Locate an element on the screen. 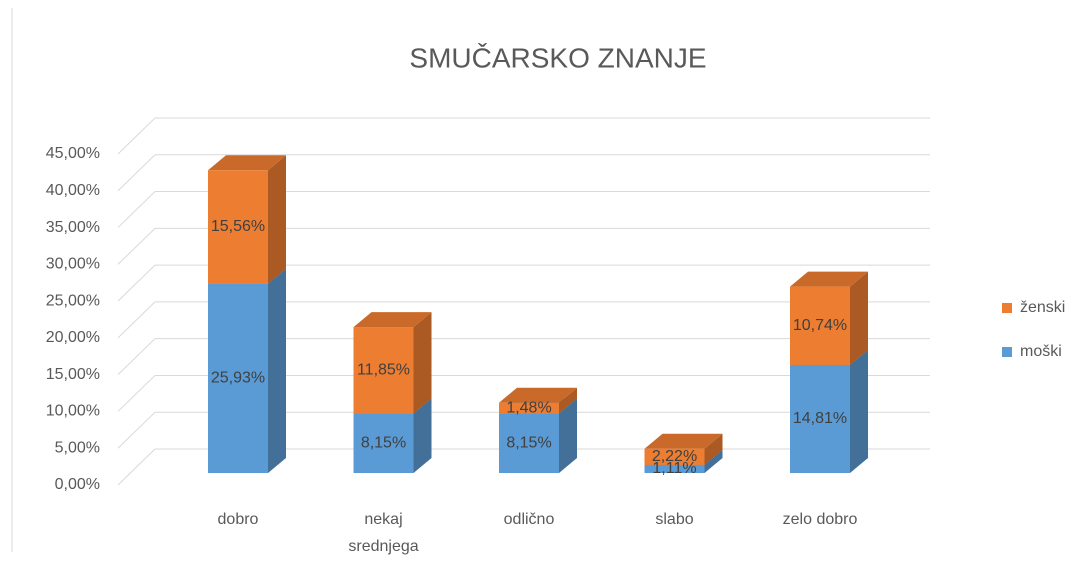  y-tick-label: 45,00% is located at coordinates (73, 153).